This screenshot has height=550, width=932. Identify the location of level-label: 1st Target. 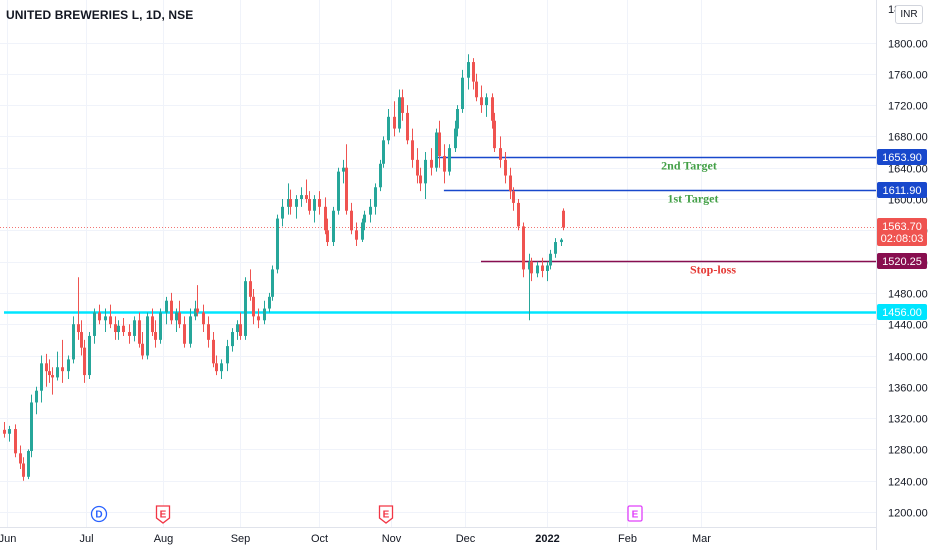
(693, 199).